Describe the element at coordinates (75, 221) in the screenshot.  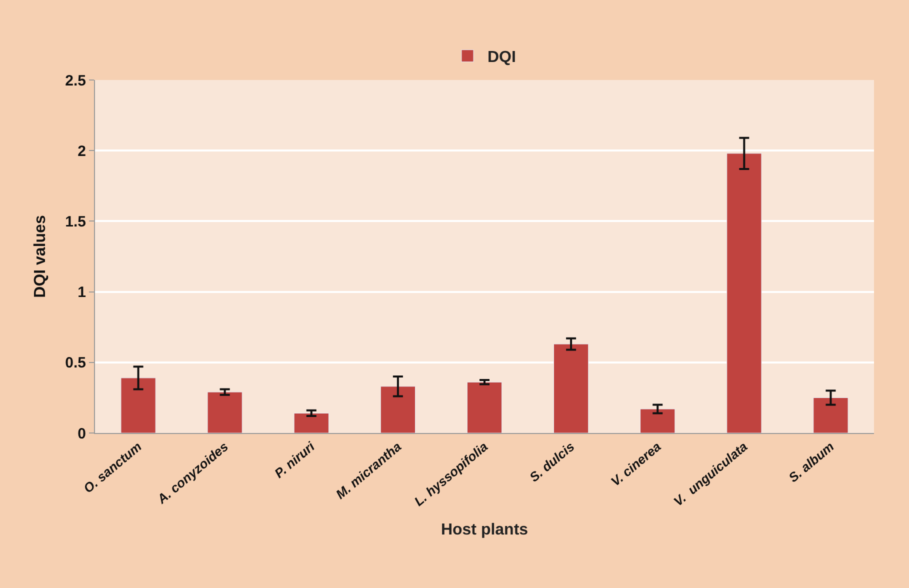
I see `y-tick-label: 1.5` at that location.